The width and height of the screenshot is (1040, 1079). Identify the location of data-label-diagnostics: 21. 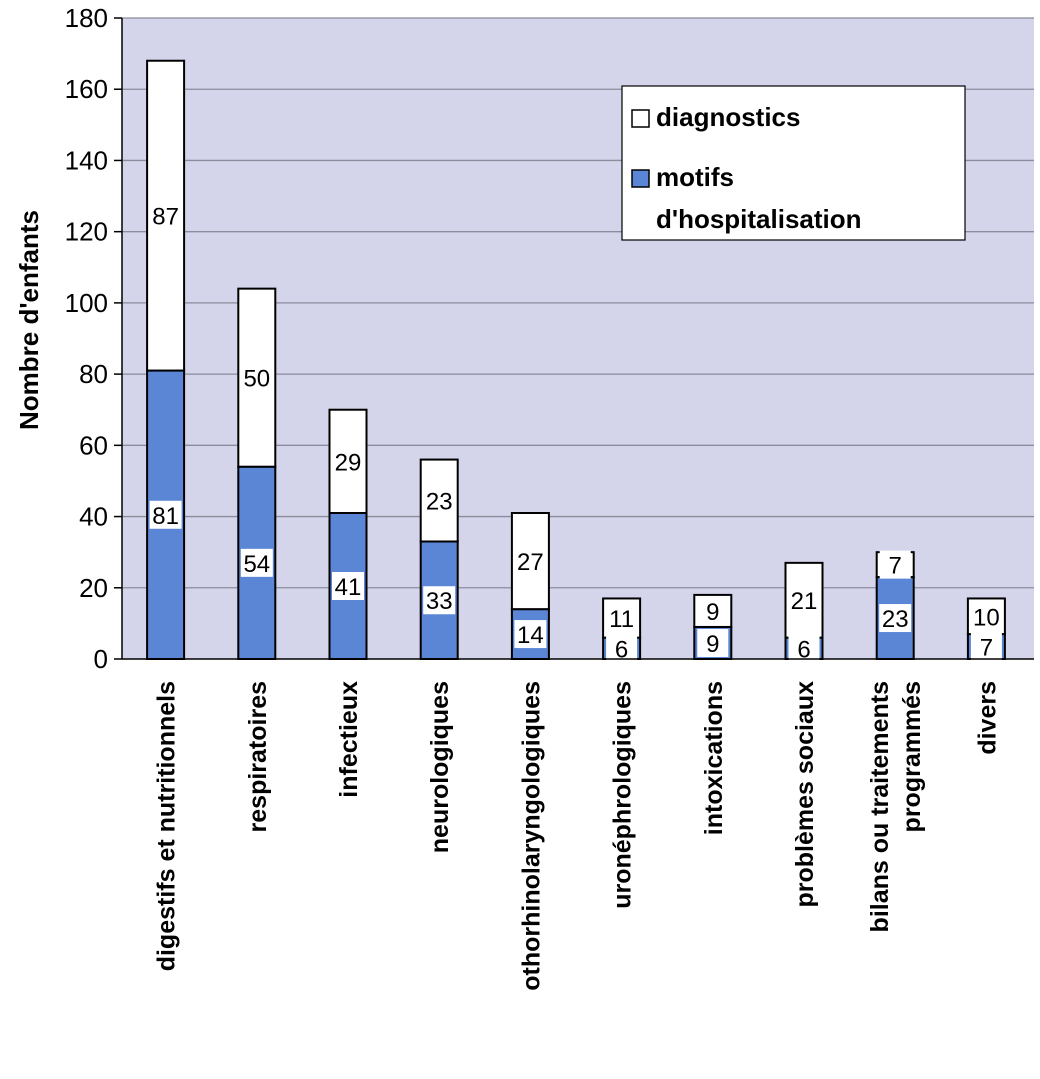
(804, 601).